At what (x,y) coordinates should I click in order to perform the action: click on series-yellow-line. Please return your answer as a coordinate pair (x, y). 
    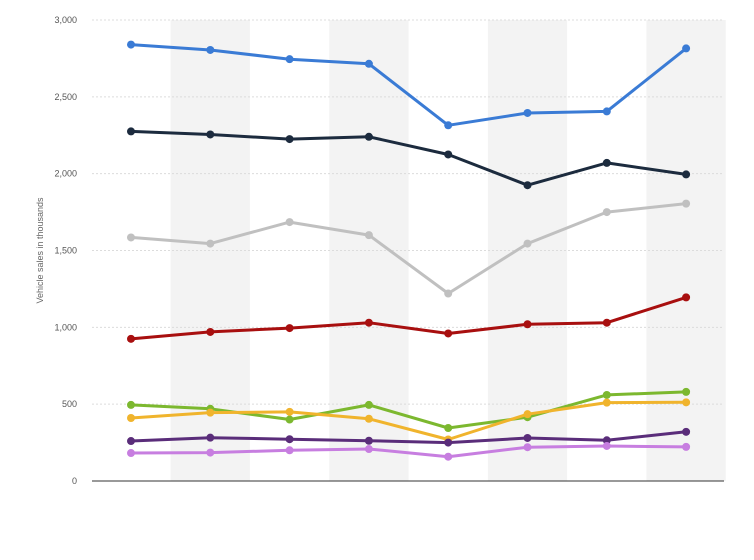
    Looking at the image, I should click on (408, 420).